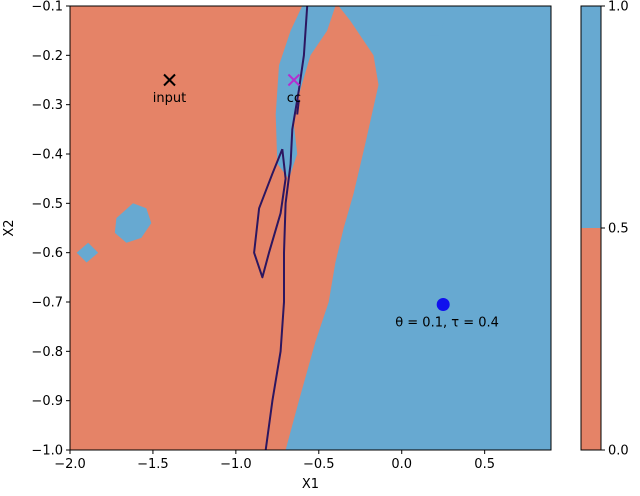  I want to click on y-tick-label: −0.1, so click(47, 7).